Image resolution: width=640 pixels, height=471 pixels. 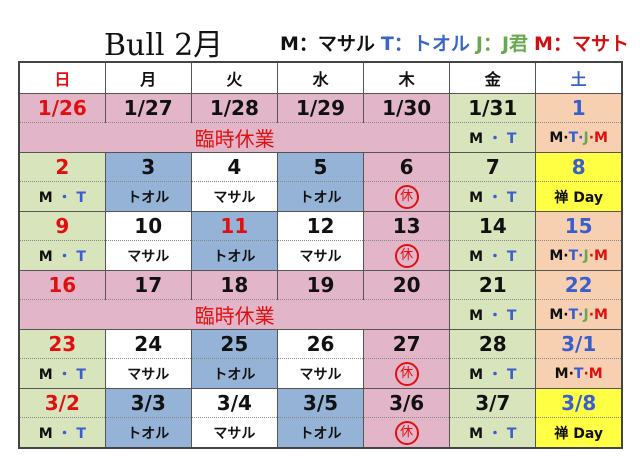 What do you see at coordinates (62, 344) in the screenshot?
I see `day-cell: 23` at bounding box center [62, 344].